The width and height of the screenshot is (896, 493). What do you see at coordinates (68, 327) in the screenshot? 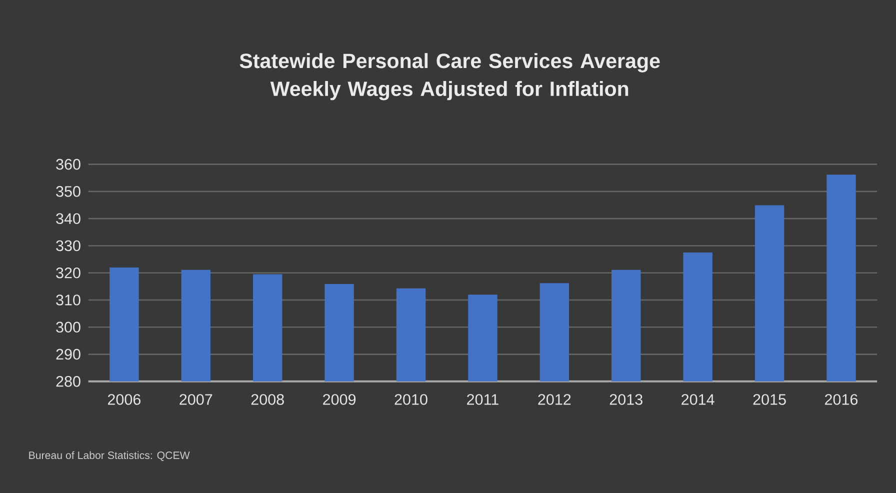
I see `y-tick-label: 300` at bounding box center [68, 327].